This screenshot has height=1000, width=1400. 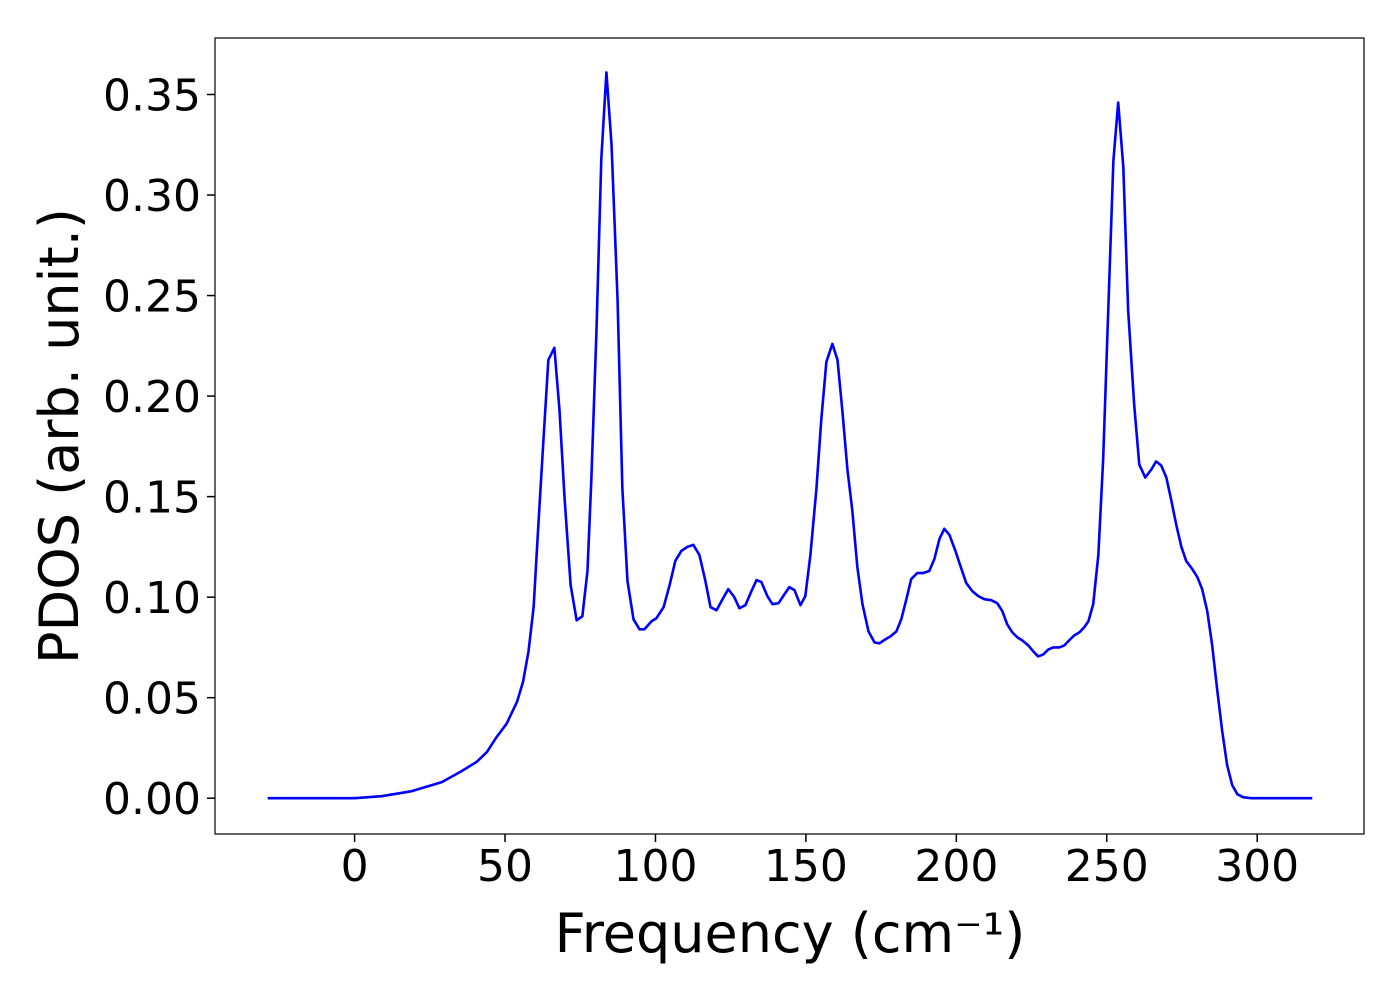 What do you see at coordinates (806, 866) in the screenshot?
I see `x-tick-label: 150` at bounding box center [806, 866].